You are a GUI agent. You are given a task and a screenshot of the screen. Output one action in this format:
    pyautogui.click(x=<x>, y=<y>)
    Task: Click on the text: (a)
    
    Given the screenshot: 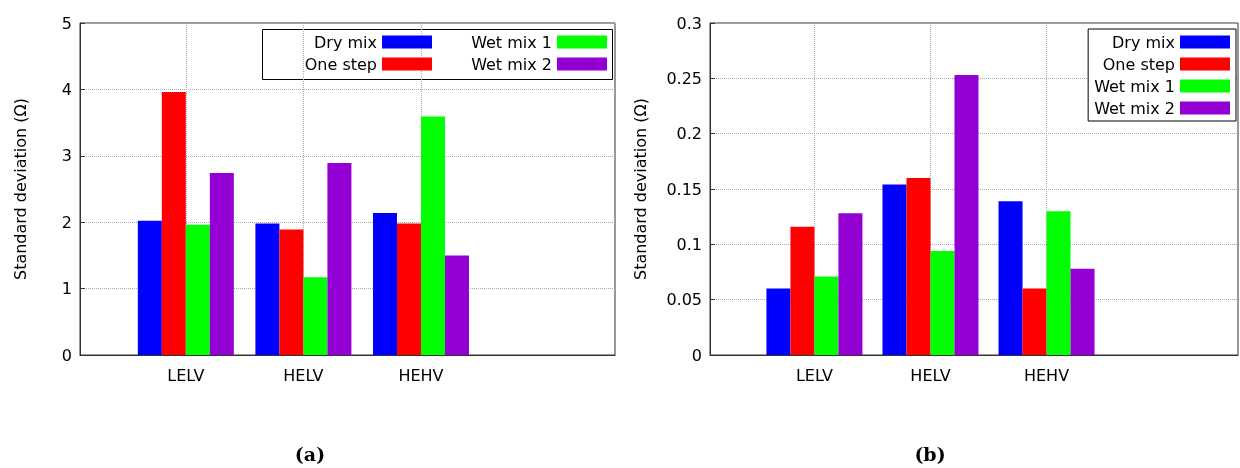 What is the action you would take?
    pyautogui.click(x=310, y=453)
    